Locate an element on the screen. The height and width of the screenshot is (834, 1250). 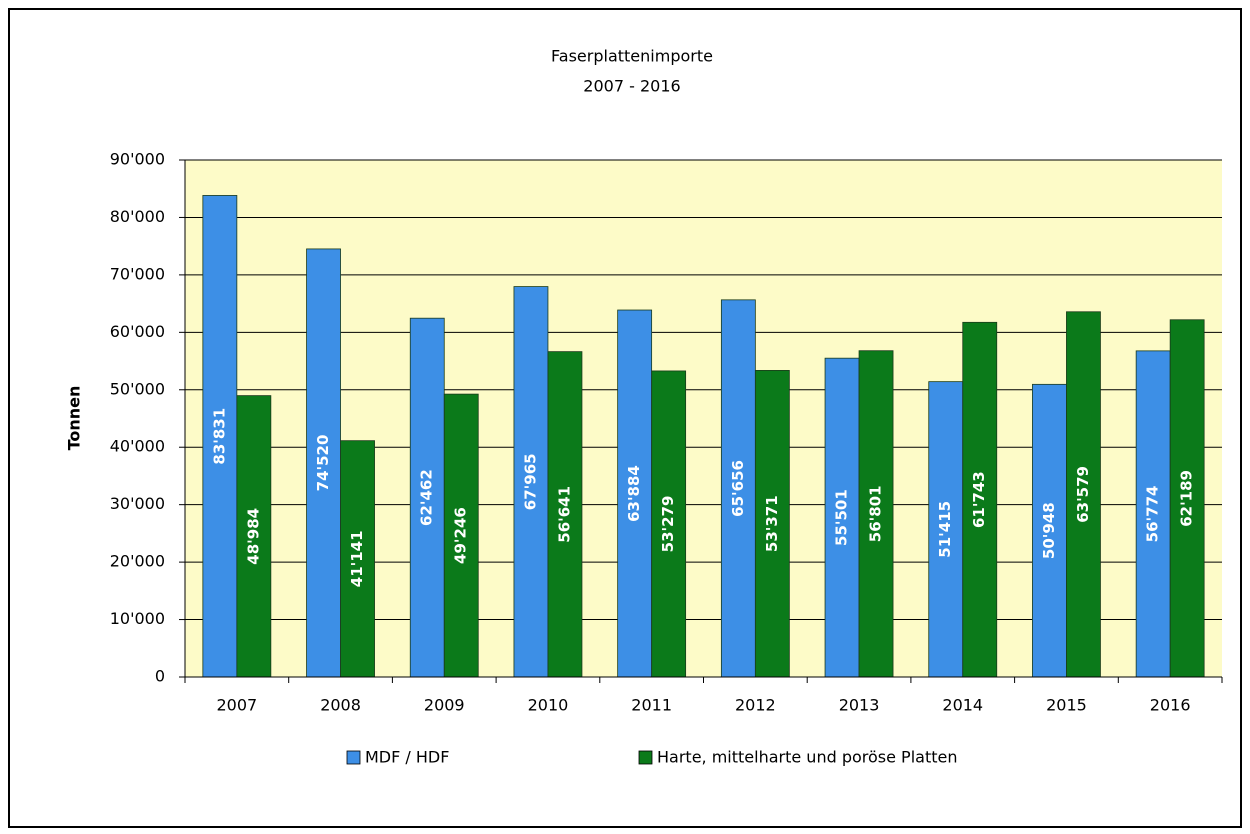
value-label: 51'415 is located at coordinates (945, 529).